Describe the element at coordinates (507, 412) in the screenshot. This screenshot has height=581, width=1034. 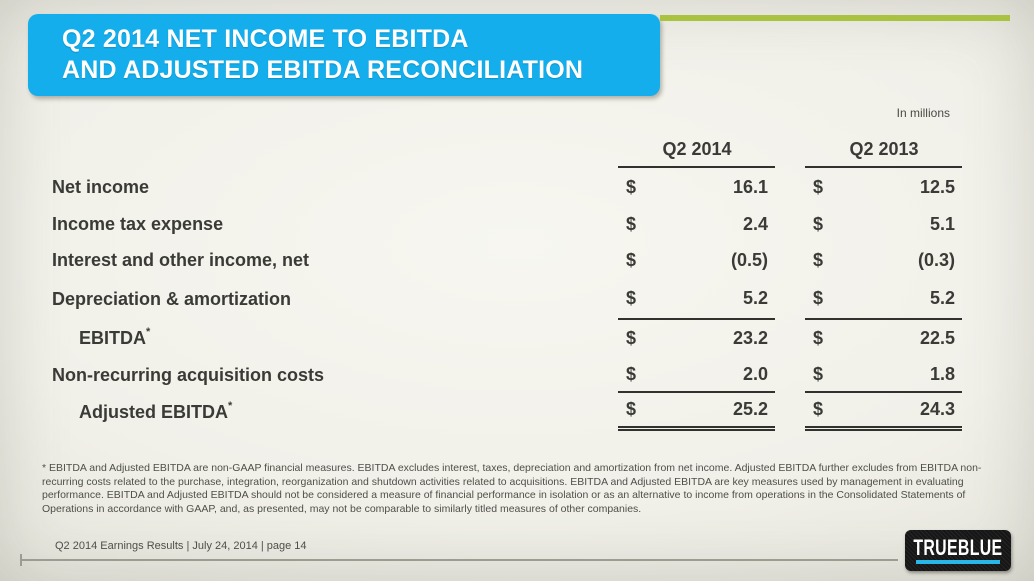
I see `table-row: Adjusted EBITDA* $ 25.2 $ 24.3` at that location.